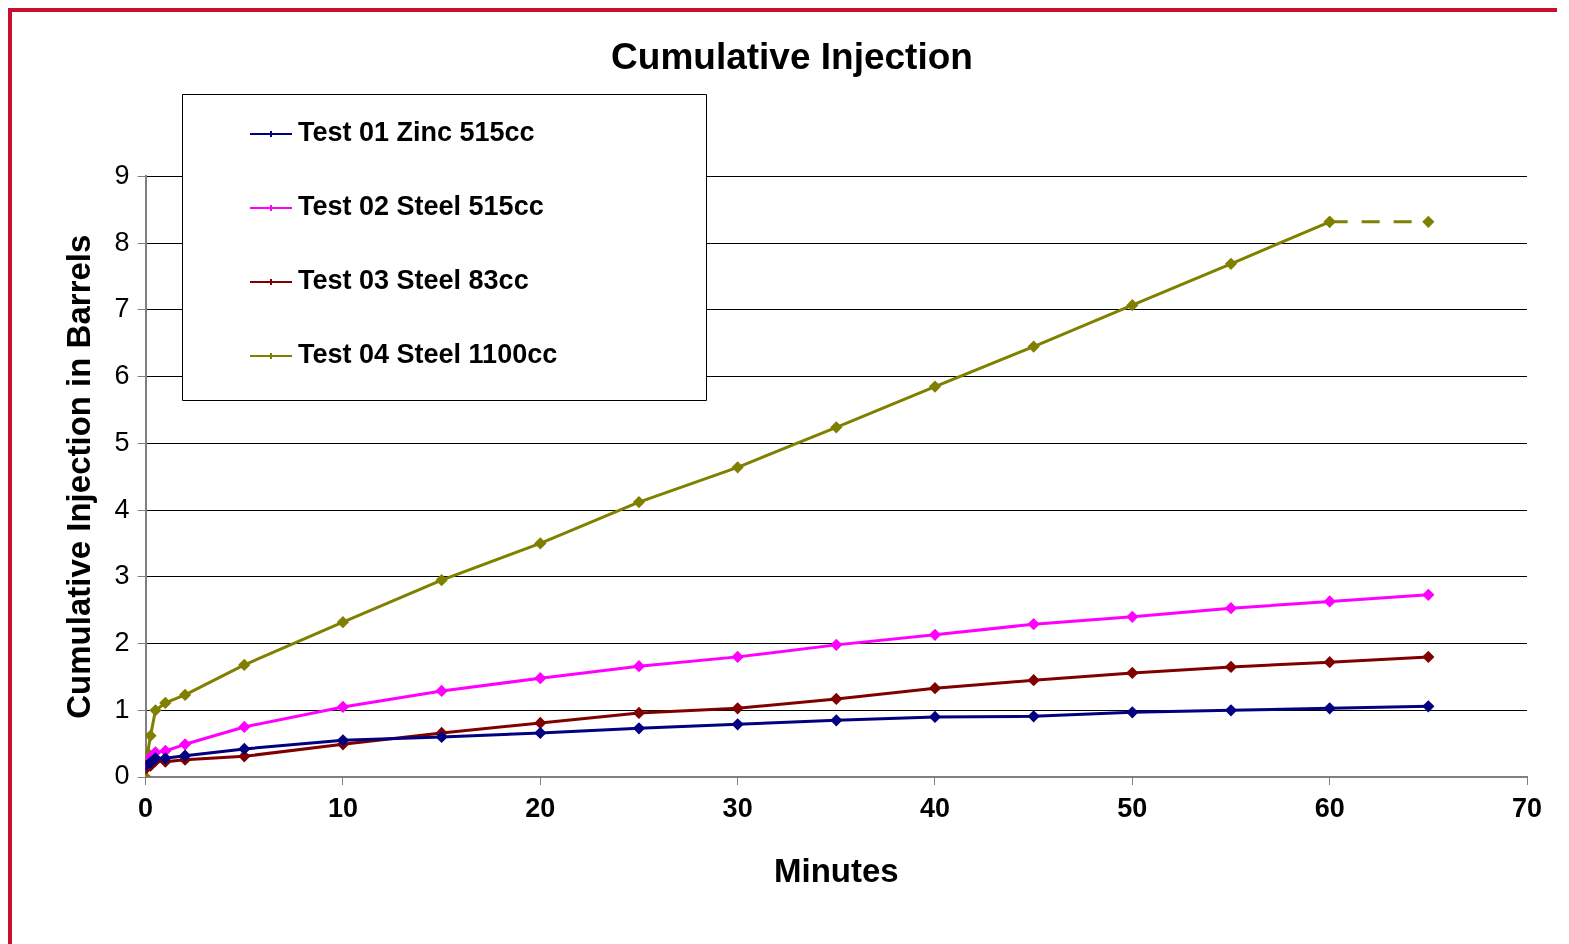 The image size is (1569, 944). Describe the element at coordinates (122, 174) in the screenshot. I see `y-tick-label: 9` at that location.